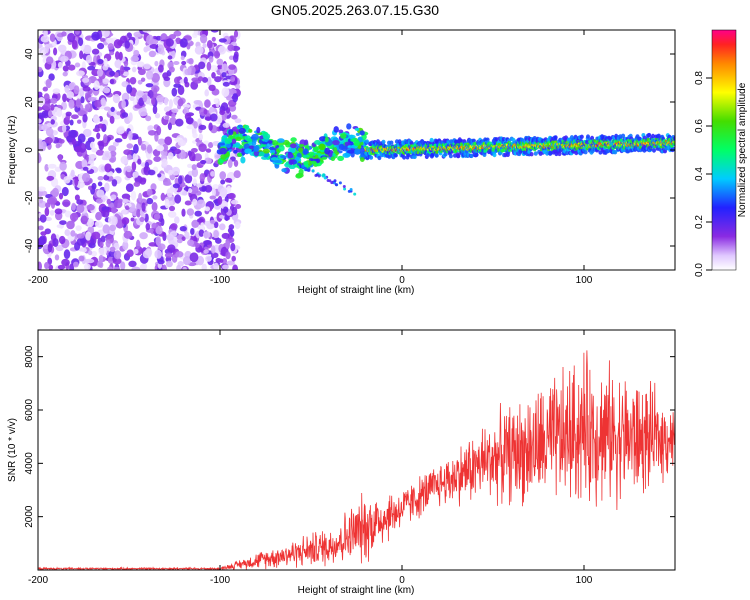  I want to click on y-tick-label: 0, so click(29, 150).